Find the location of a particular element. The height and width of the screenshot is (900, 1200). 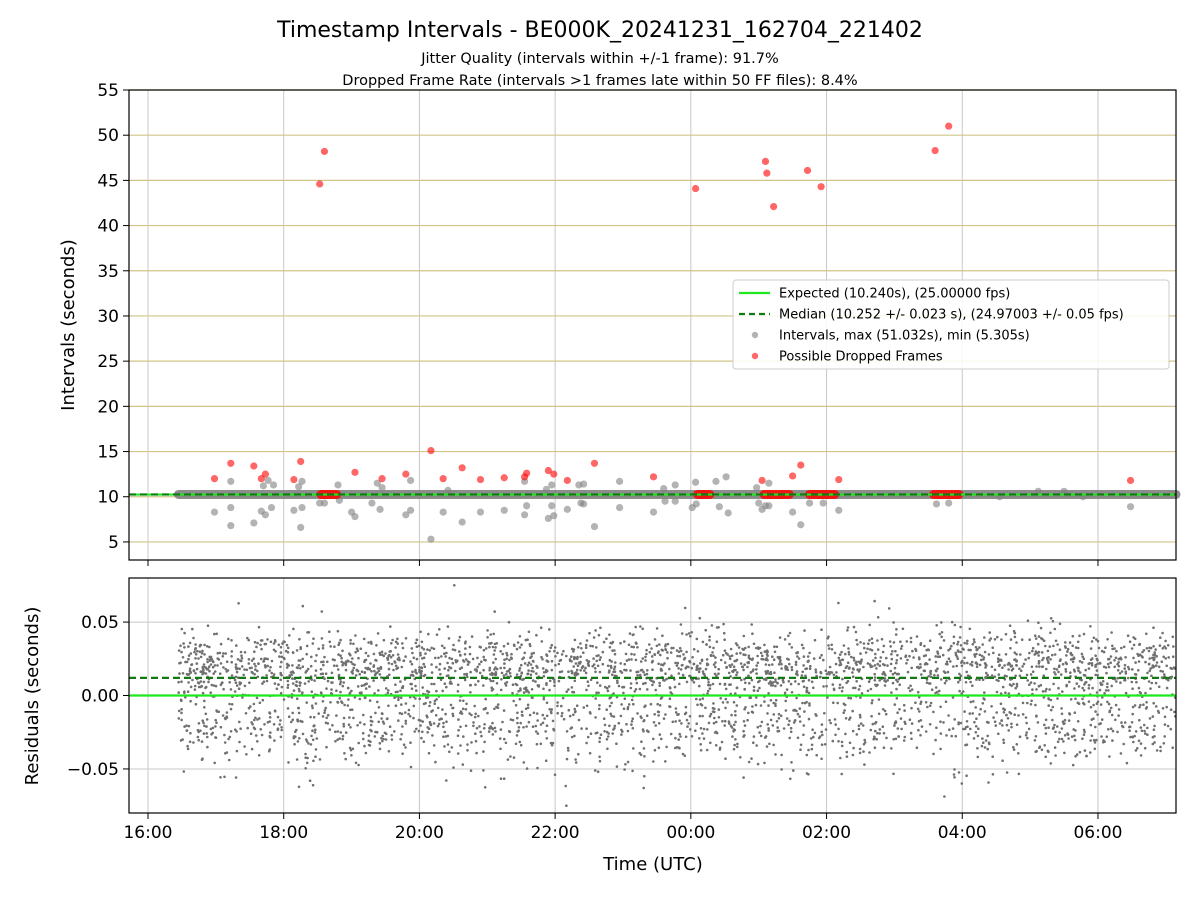

legend-intervals-label: Intervals, max (51.032s), min (5.305s) is located at coordinates (904, 336).